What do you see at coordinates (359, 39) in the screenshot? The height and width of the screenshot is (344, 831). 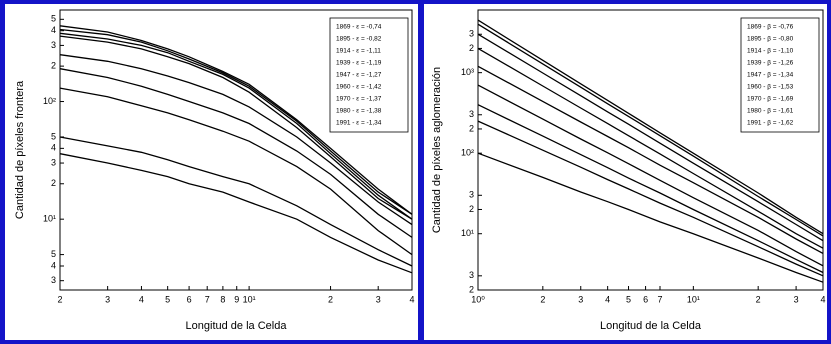 I see `legend-entry: 1895 - ε = -0,82` at bounding box center [359, 39].